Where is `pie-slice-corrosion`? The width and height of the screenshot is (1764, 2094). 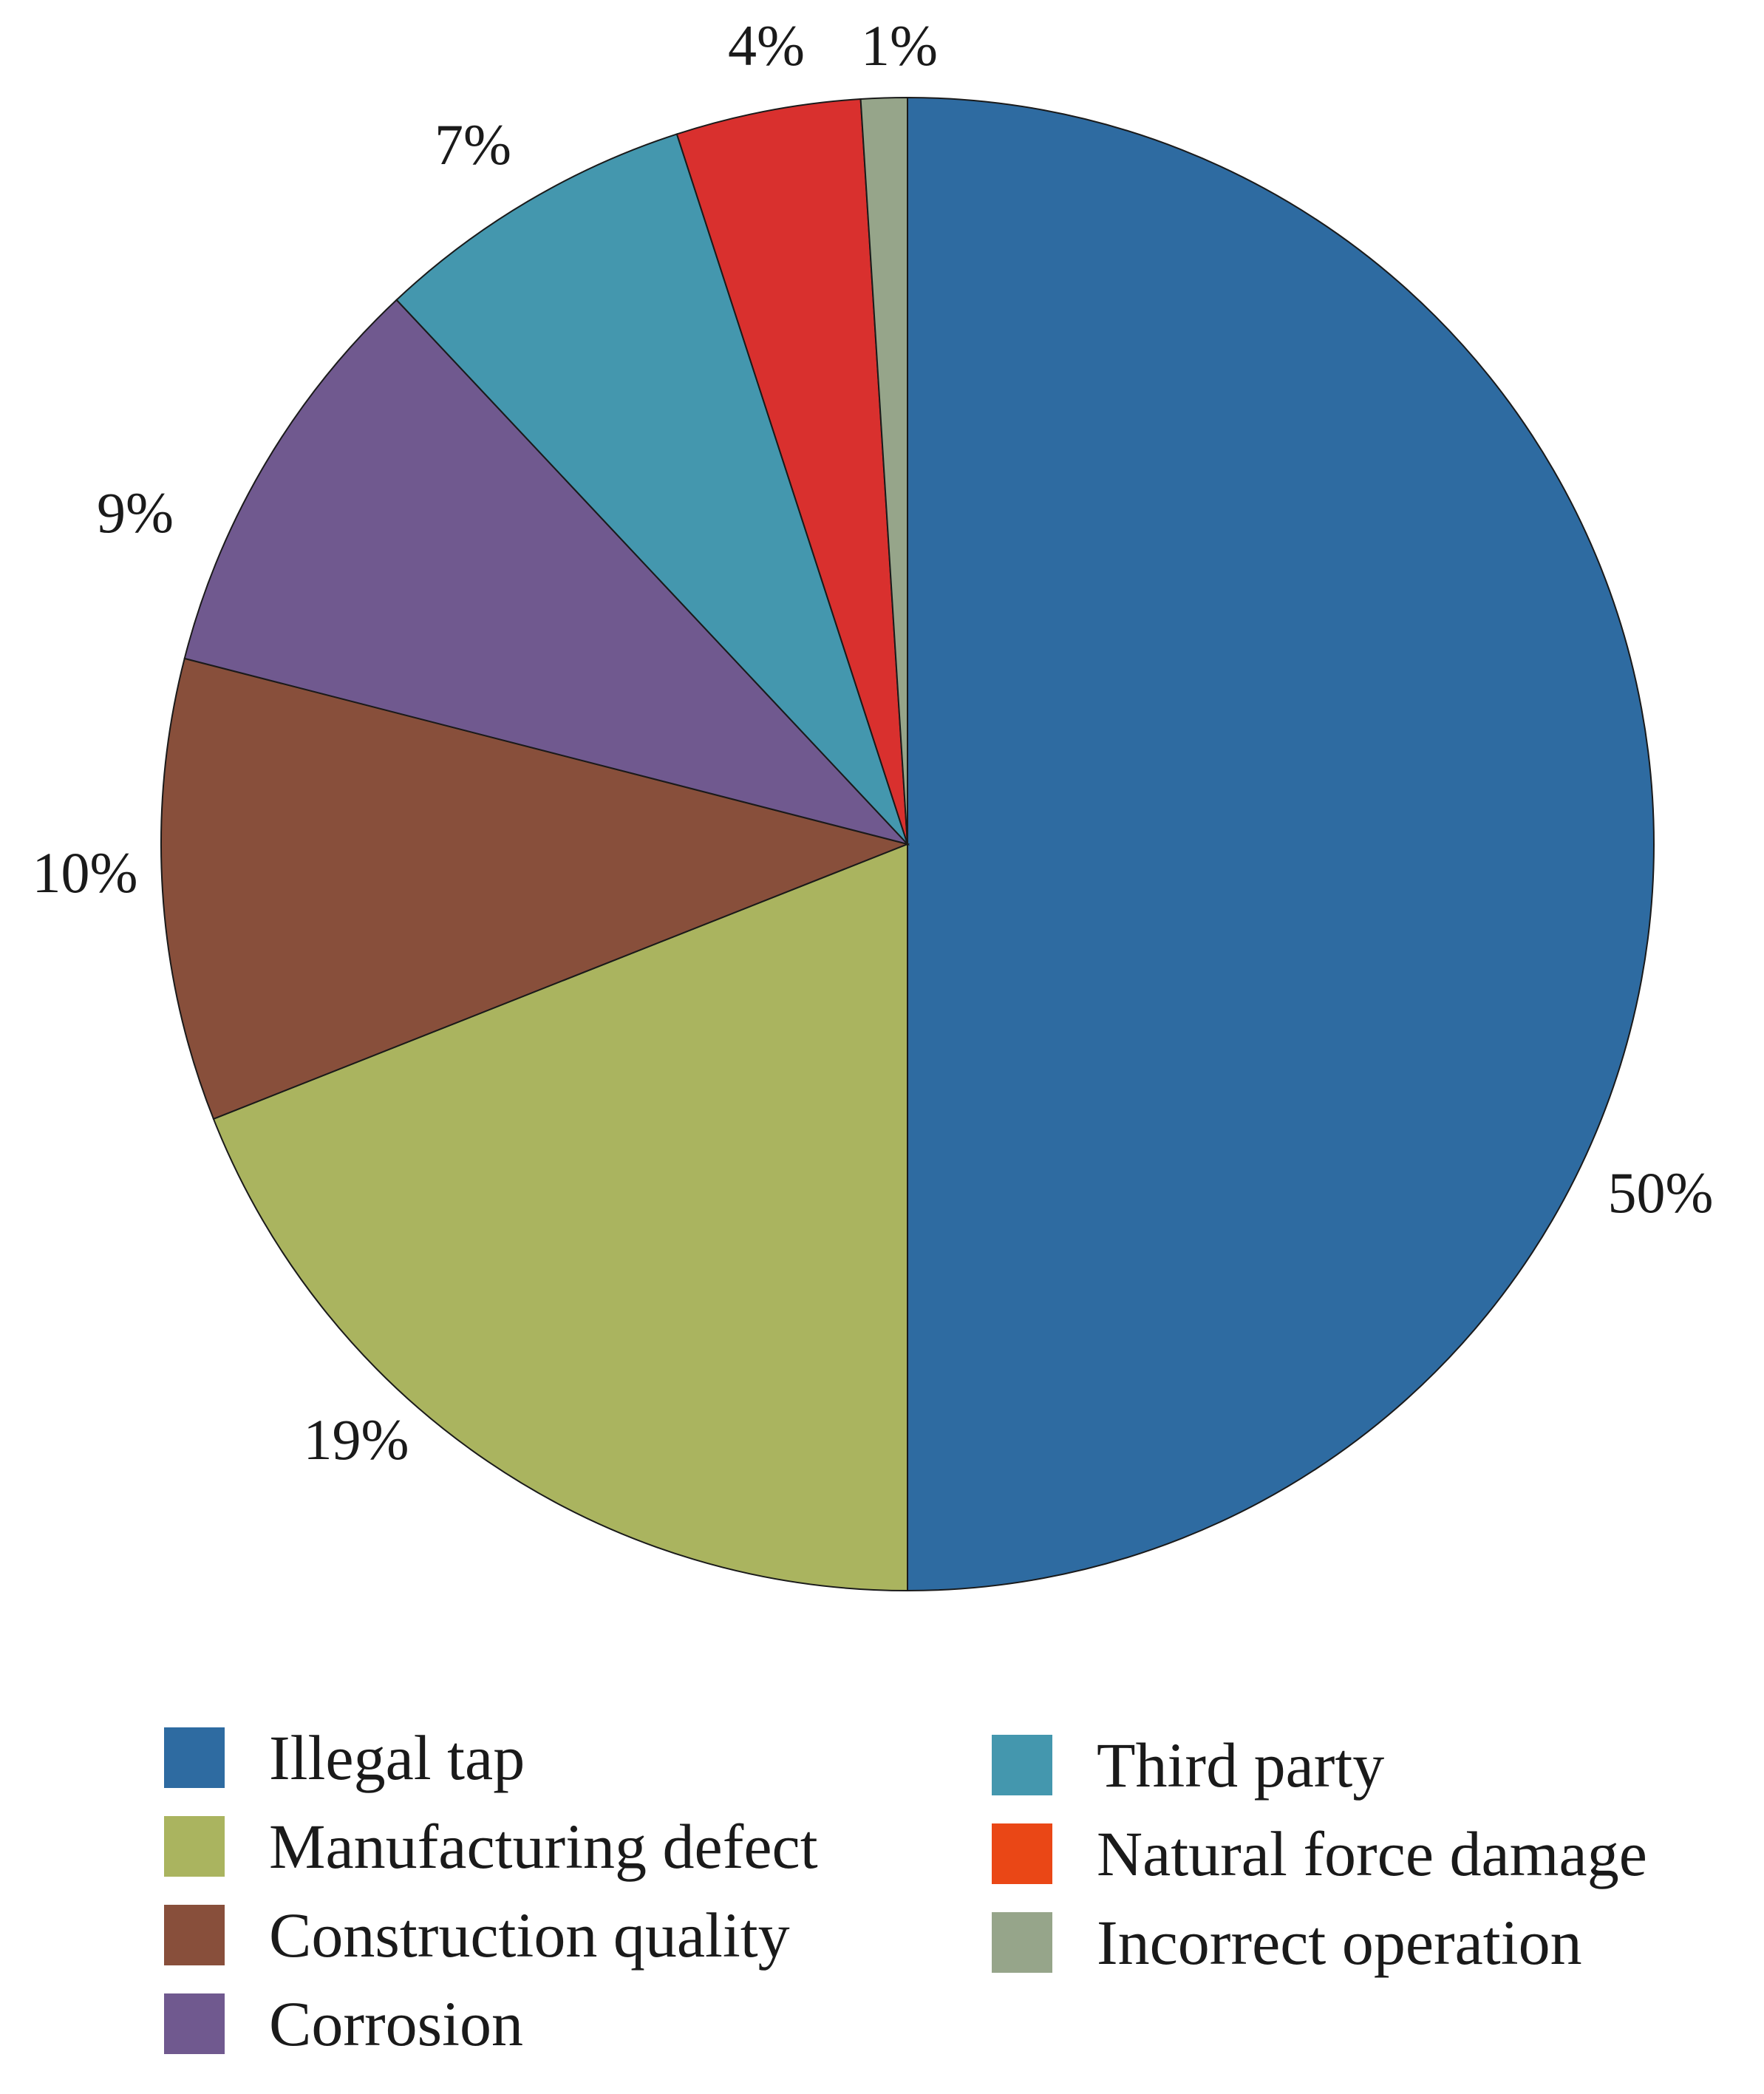 pie-slice-corrosion is located at coordinates (547, 572).